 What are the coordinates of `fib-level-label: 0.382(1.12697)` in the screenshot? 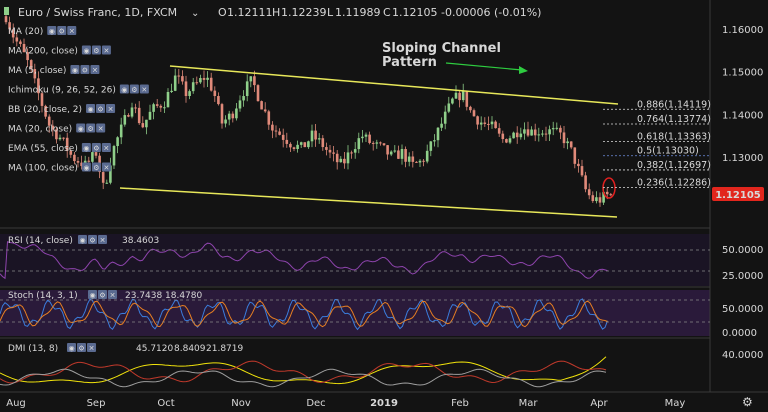 It's located at (674, 165).